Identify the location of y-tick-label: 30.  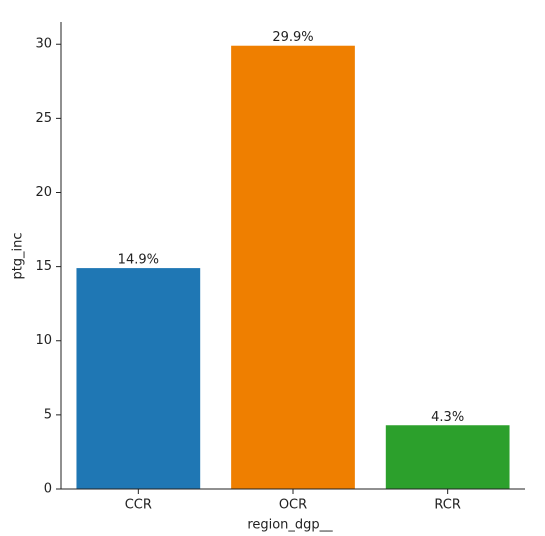
(43, 44).